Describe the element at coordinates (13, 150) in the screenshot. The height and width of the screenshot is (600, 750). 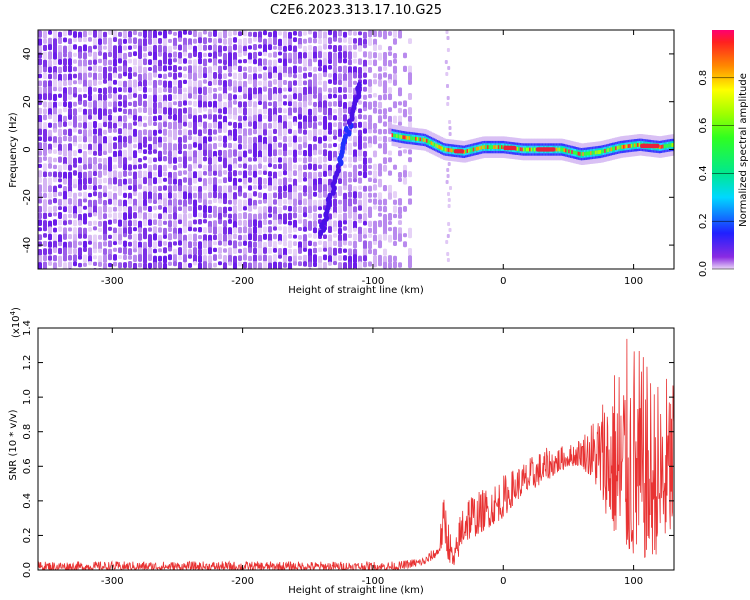
I see `spectrogram-y-axis-label: Frequency (Hz)` at that location.